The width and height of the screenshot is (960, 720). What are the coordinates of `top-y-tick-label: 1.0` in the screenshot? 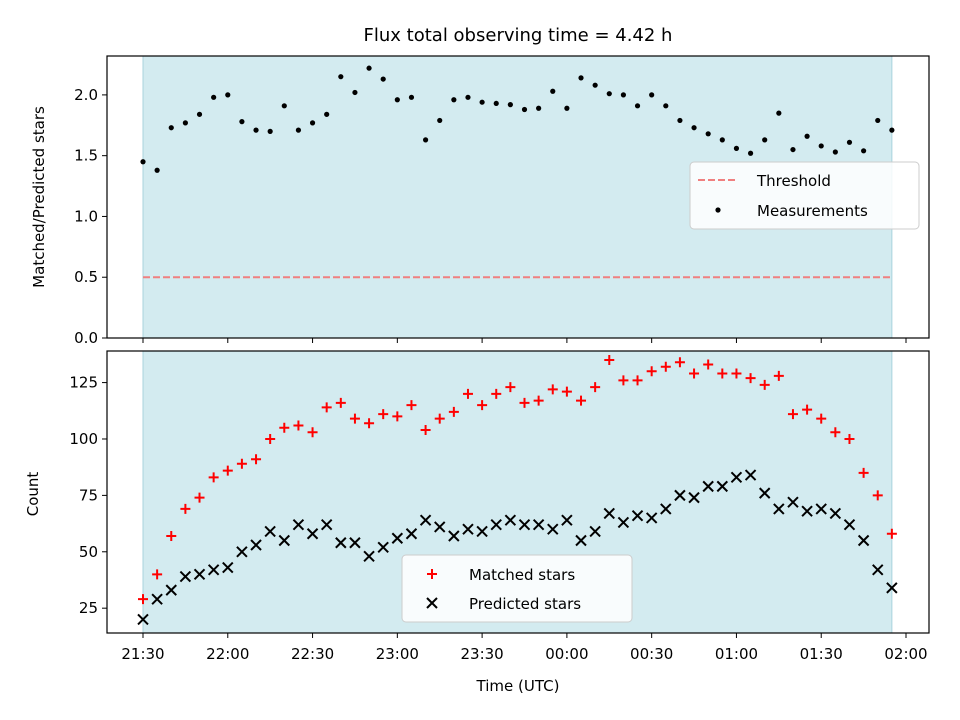 It's located at (86, 216).